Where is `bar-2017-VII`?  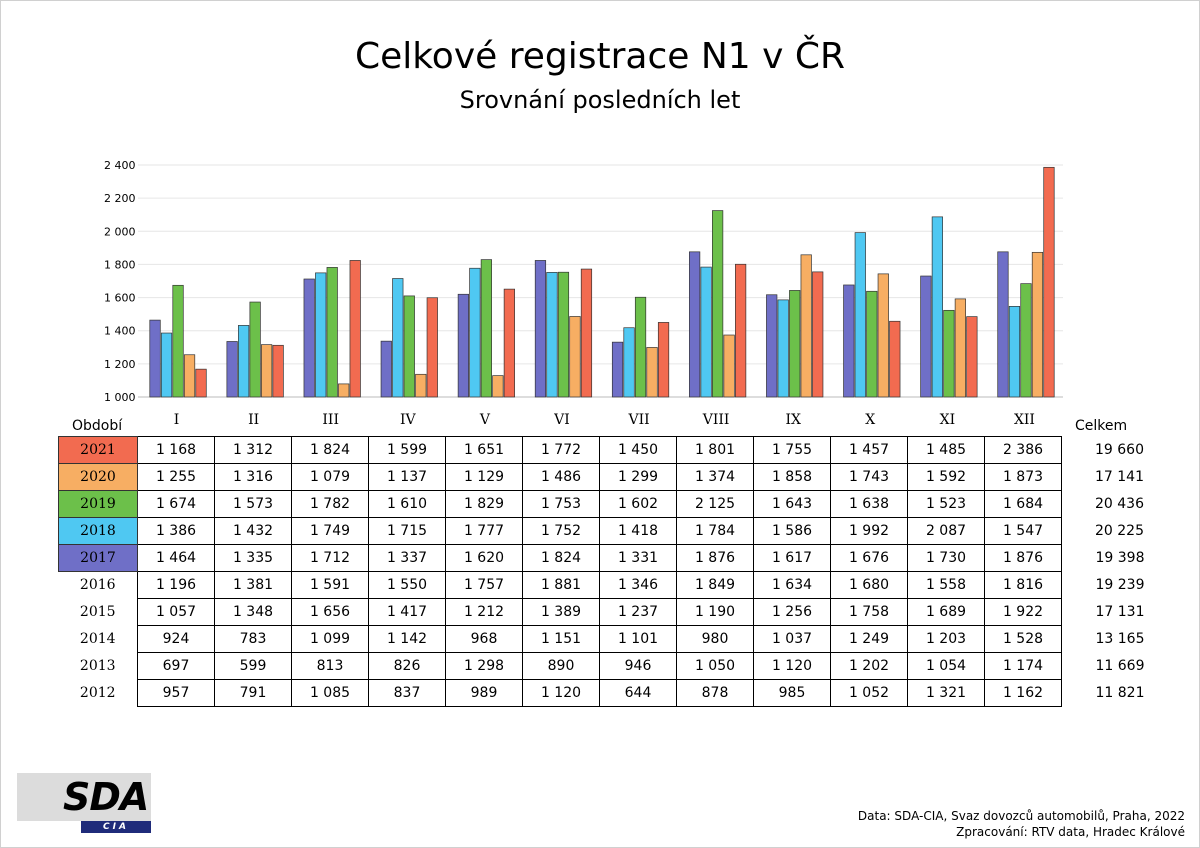 bar-2017-VII is located at coordinates (617, 369).